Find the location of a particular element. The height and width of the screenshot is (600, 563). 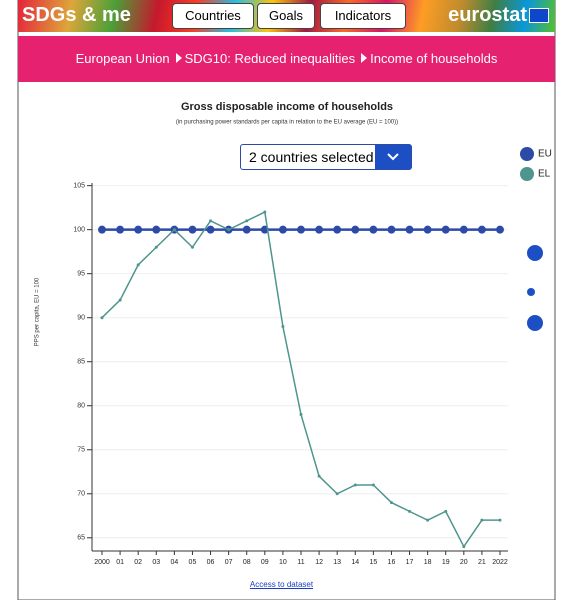

nav-button: Countries is located at coordinates (213, 16).